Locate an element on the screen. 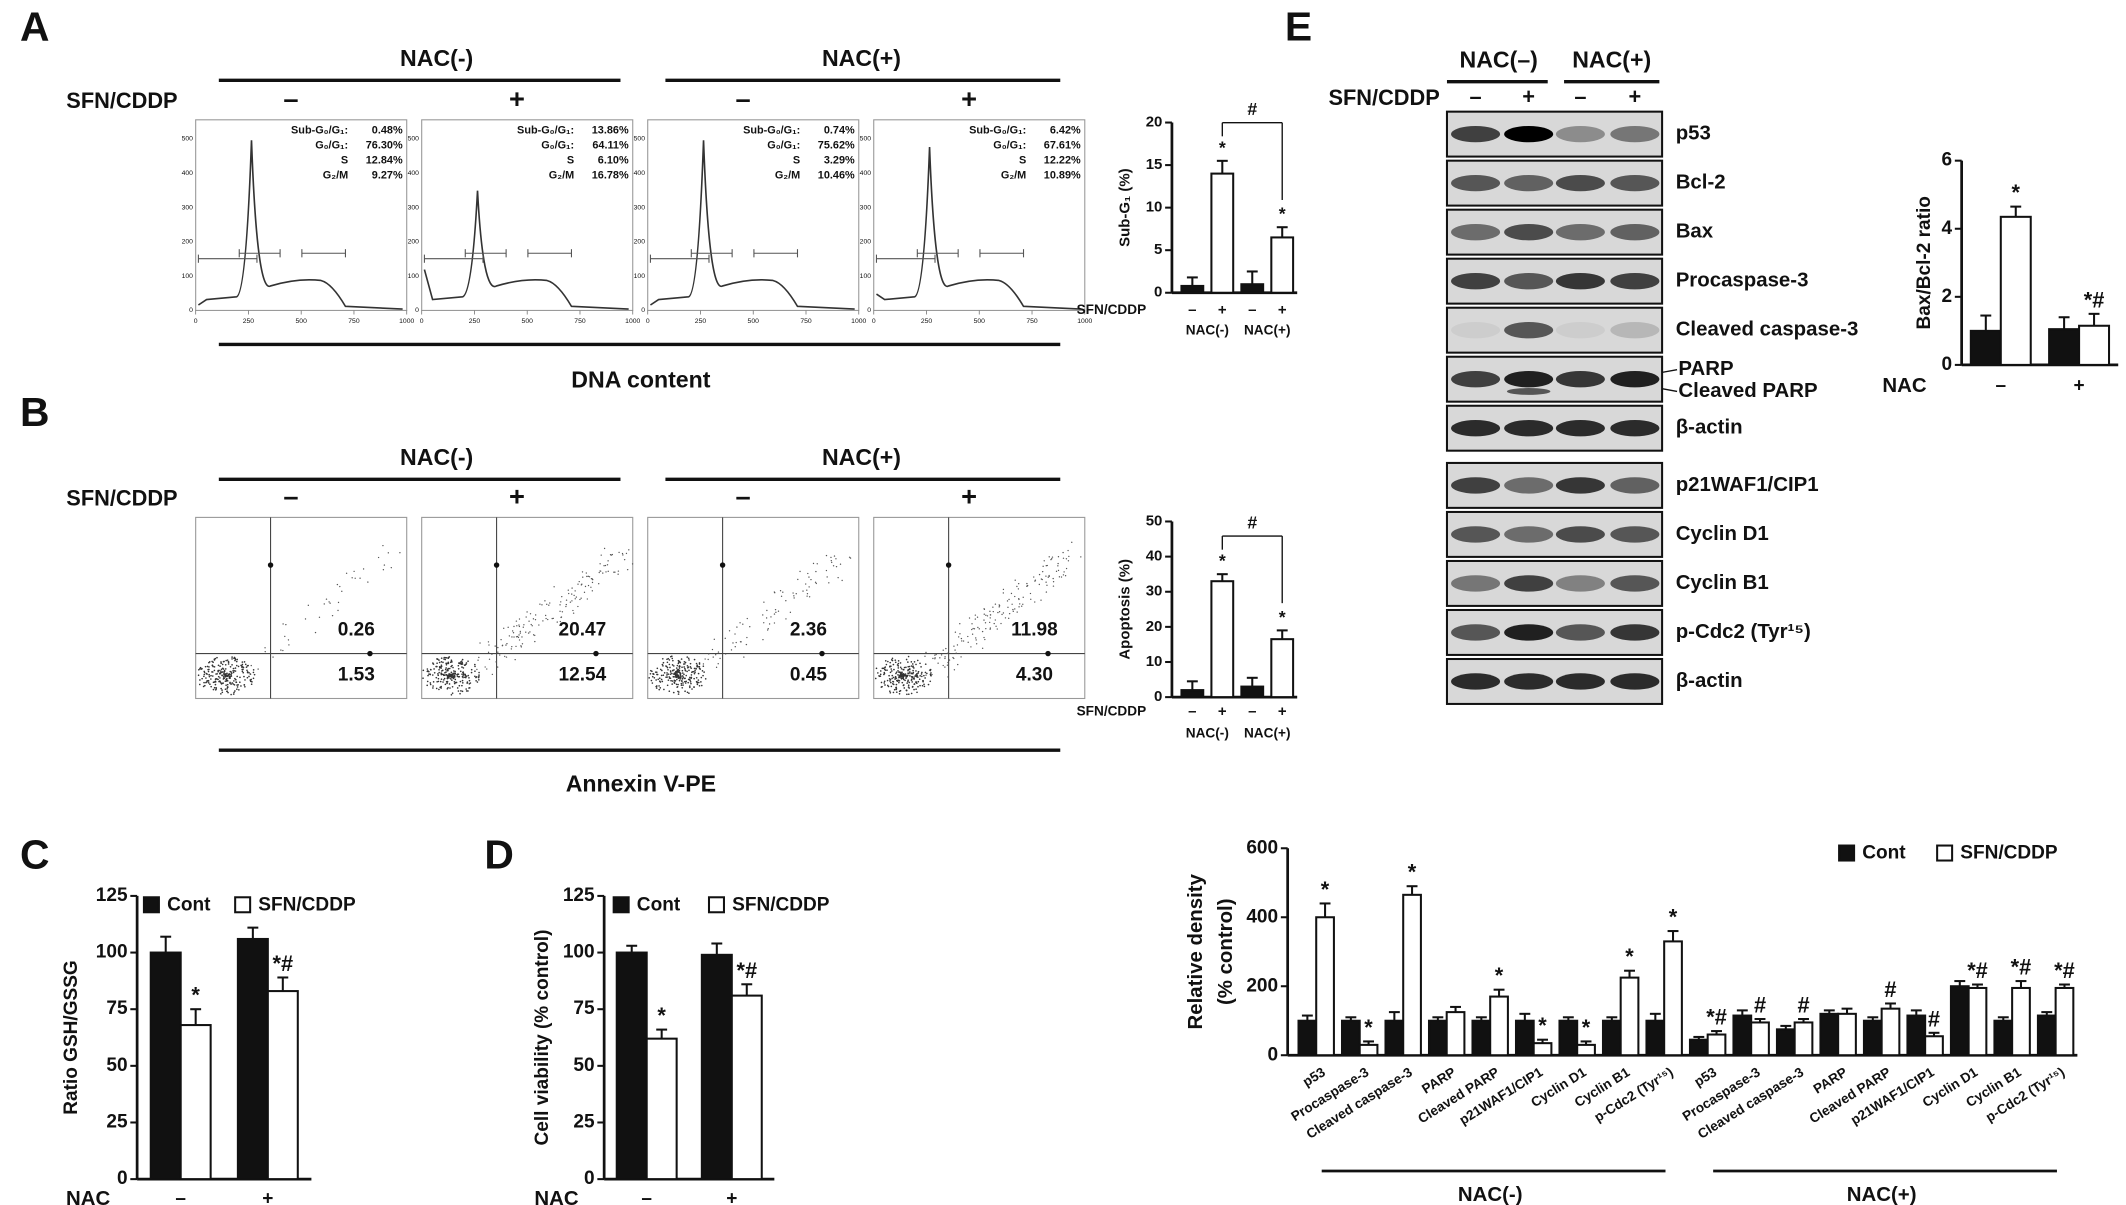  group-label: NAC(-) is located at coordinates (436, 457).